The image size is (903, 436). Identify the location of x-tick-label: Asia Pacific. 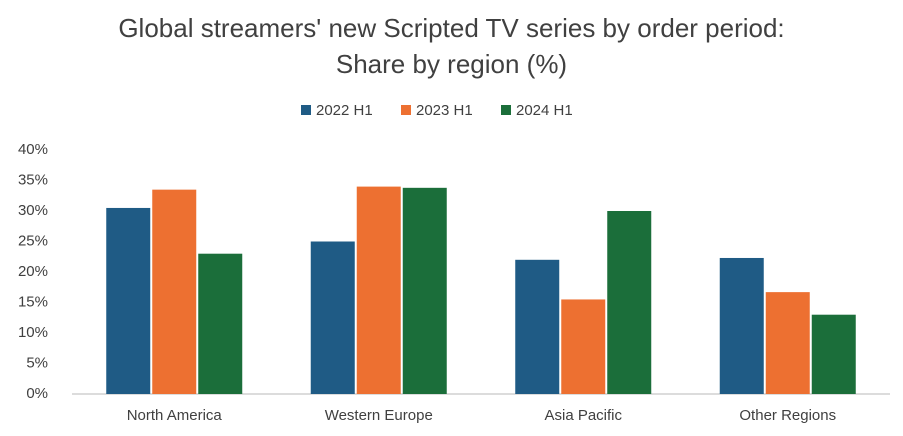
(583, 415).